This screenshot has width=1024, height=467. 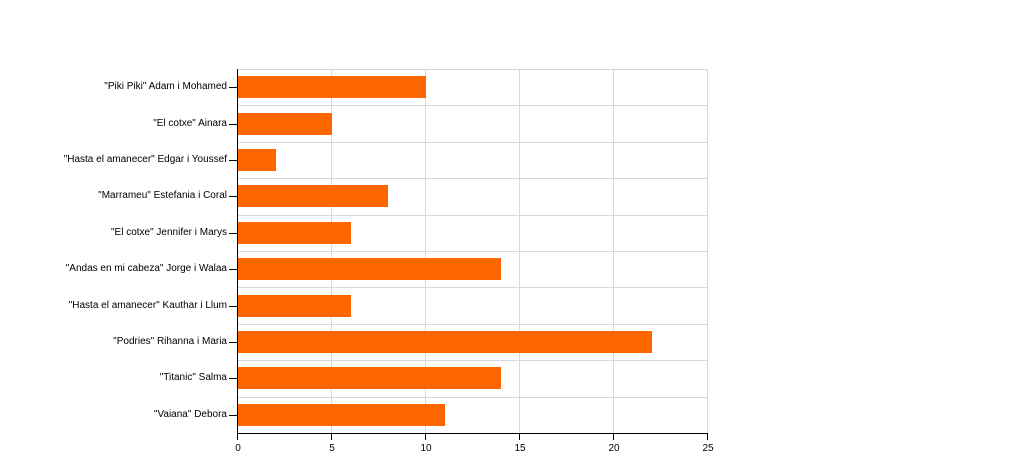 What do you see at coordinates (168, 232) in the screenshot?
I see `category-label: "El cotxe" Jennifer i Marys` at bounding box center [168, 232].